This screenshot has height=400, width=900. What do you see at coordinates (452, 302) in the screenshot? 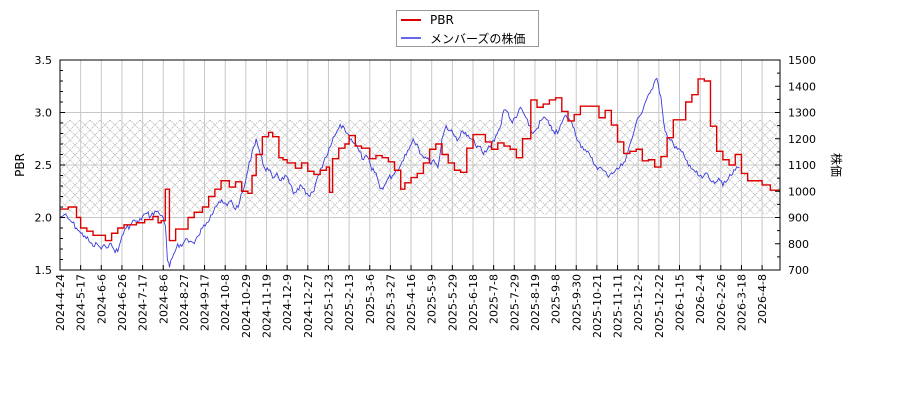
I see `x-tick-label: 2025-5-29` at bounding box center [452, 302].